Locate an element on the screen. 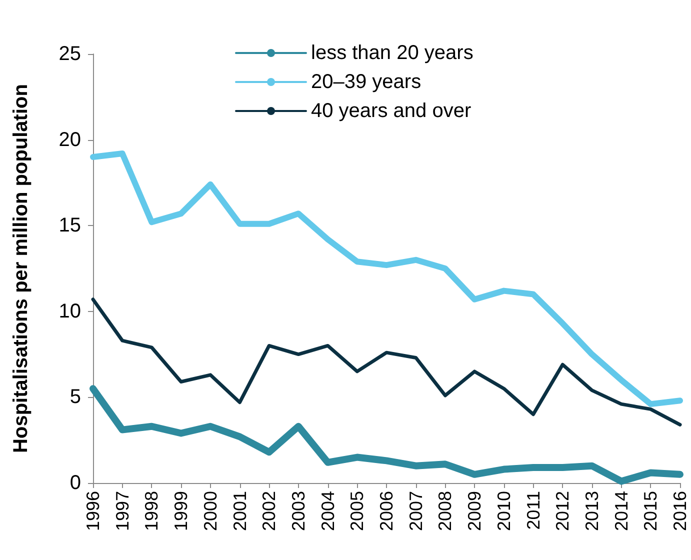  x-tick-label: 2004 is located at coordinates (328, 511).